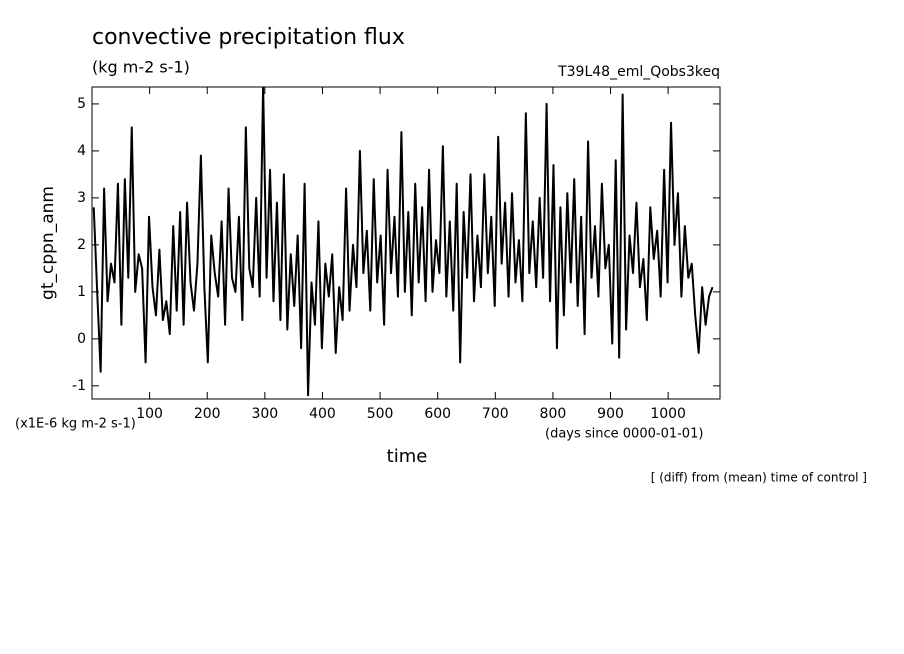  What do you see at coordinates (322, 414) in the screenshot?
I see `x-tick-label: 400` at bounding box center [322, 414].